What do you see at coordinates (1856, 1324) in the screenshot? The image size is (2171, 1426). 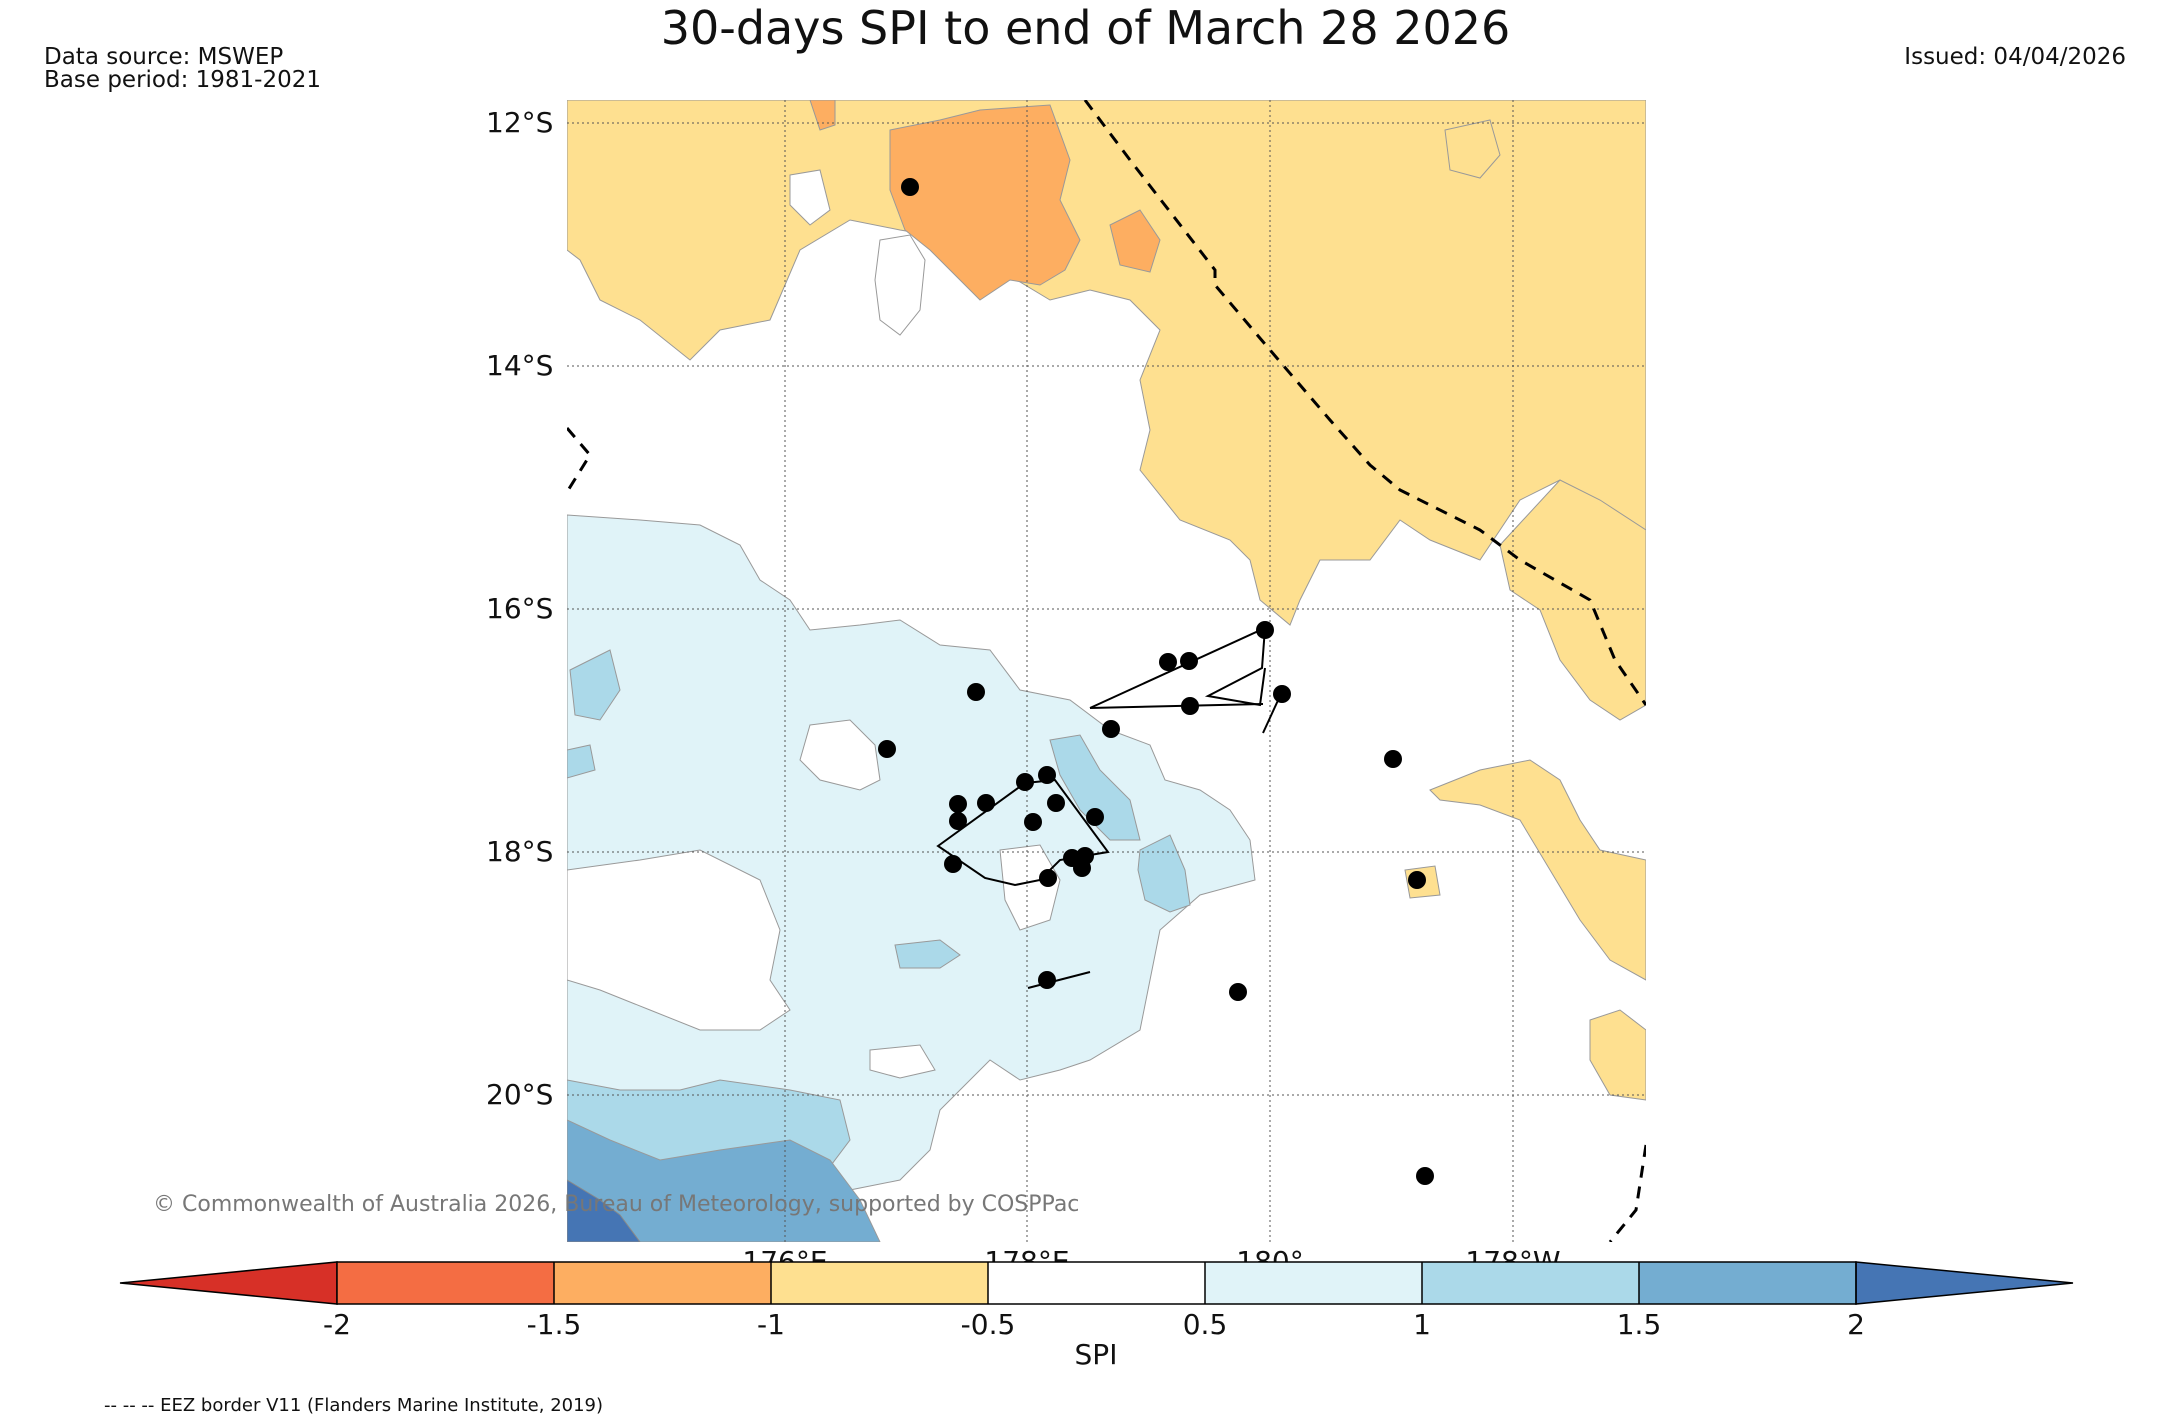 I see `colorbar-tick: 2` at bounding box center [1856, 1324].